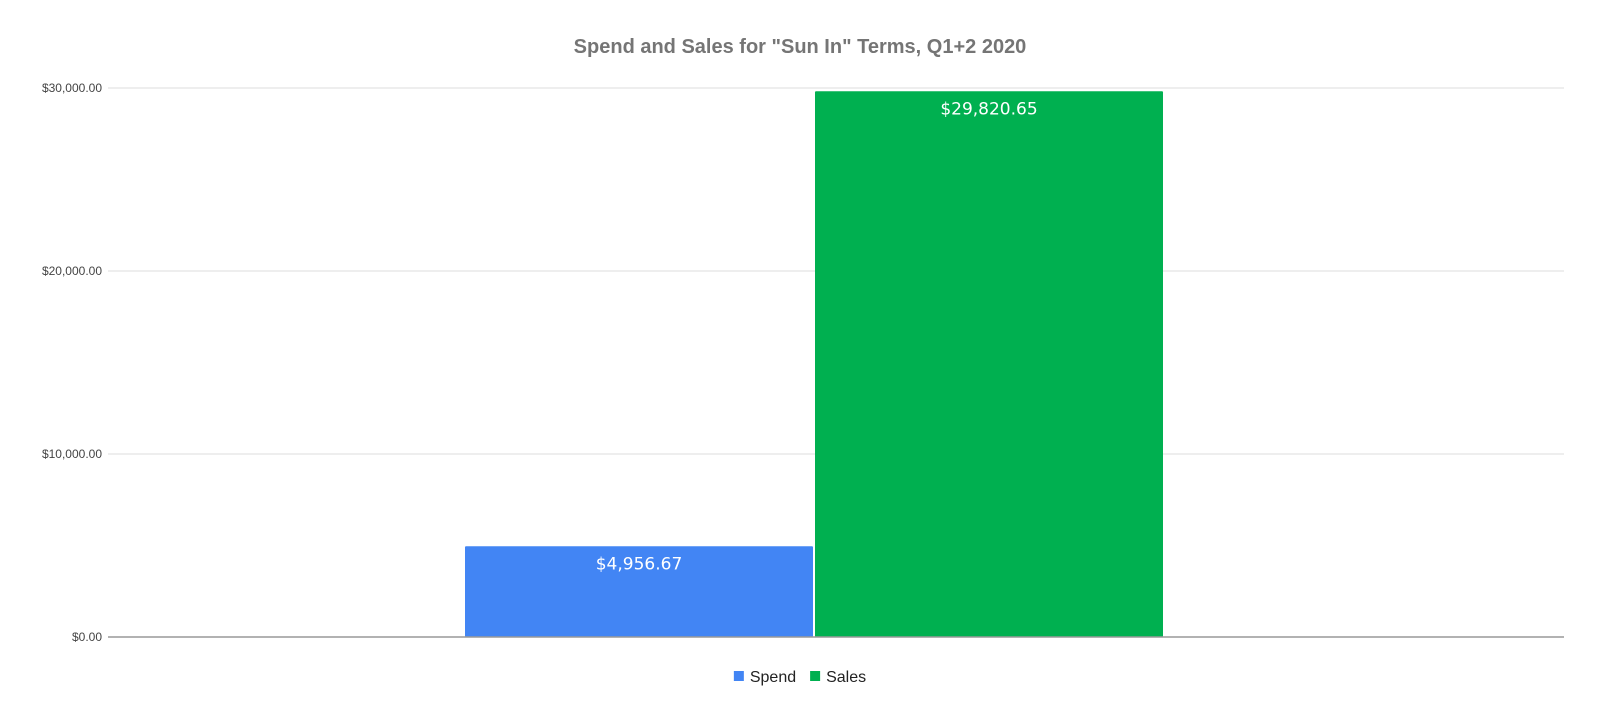  Describe the element at coordinates (72, 454) in the screenshot. I see `y-tick-label: $10,000.00` at that location.